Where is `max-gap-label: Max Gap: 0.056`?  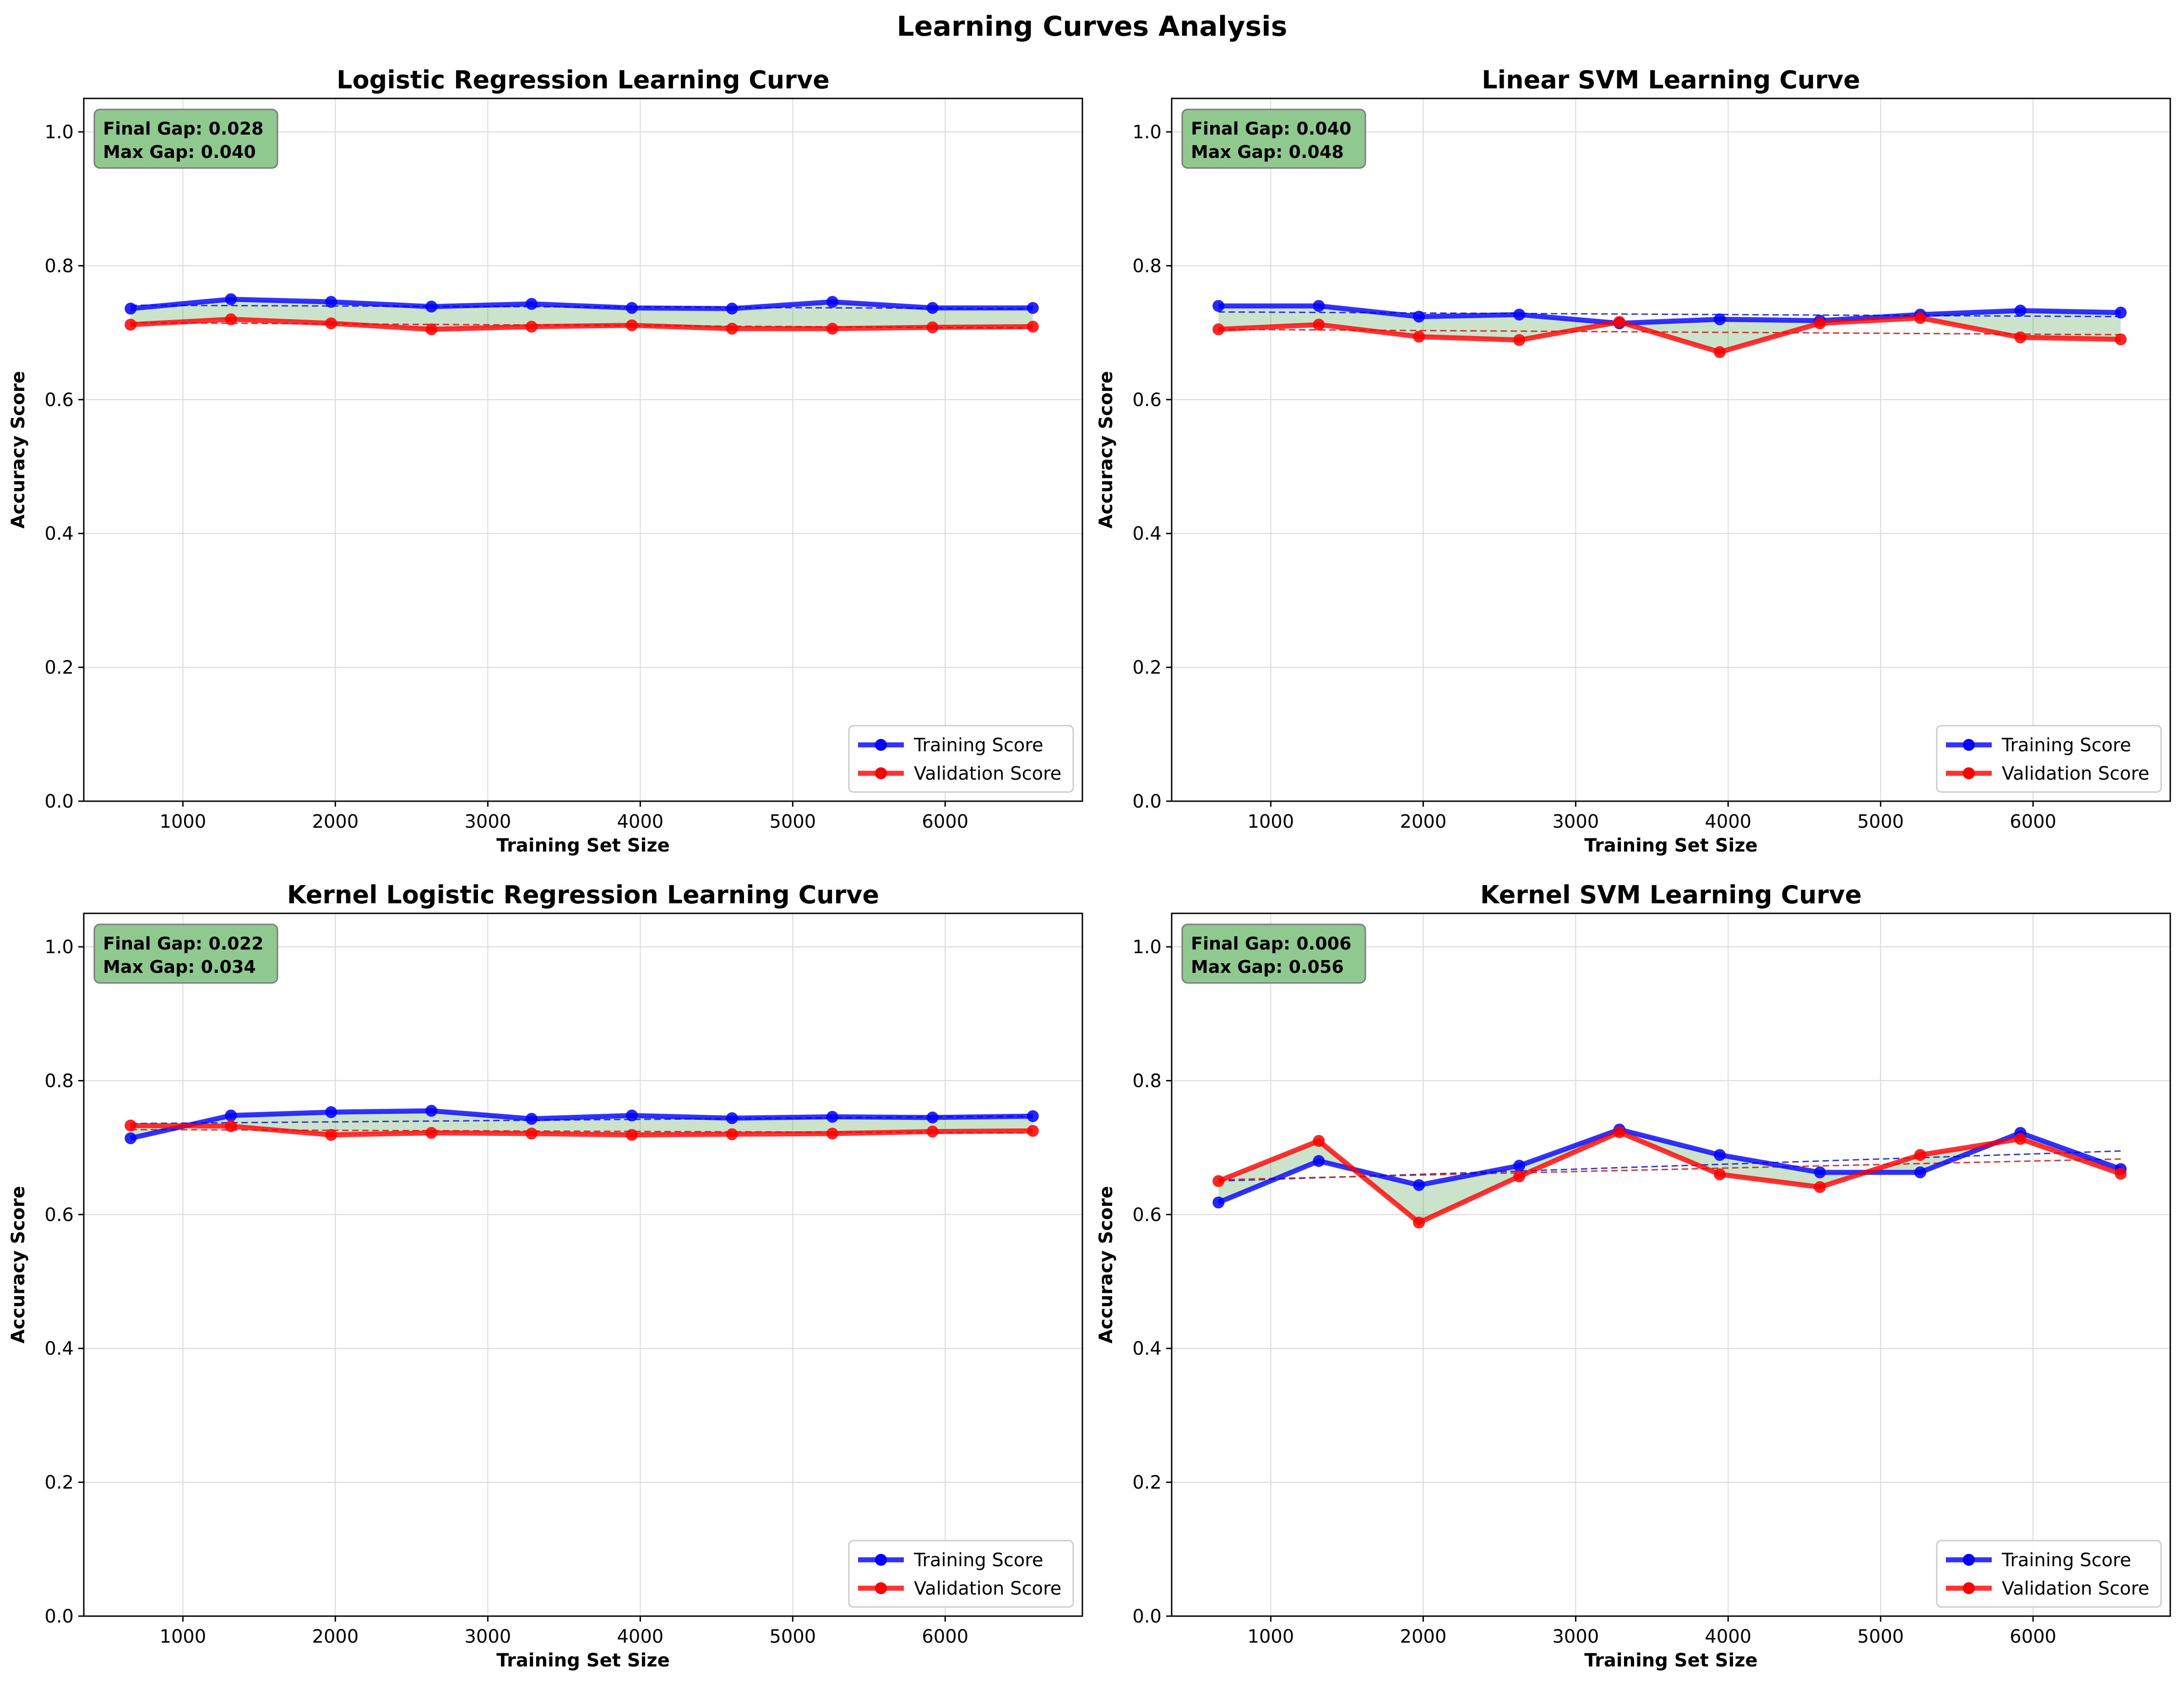
max-gap-label: Max Gap: 0.056 is located at coordinates (1267, 967).